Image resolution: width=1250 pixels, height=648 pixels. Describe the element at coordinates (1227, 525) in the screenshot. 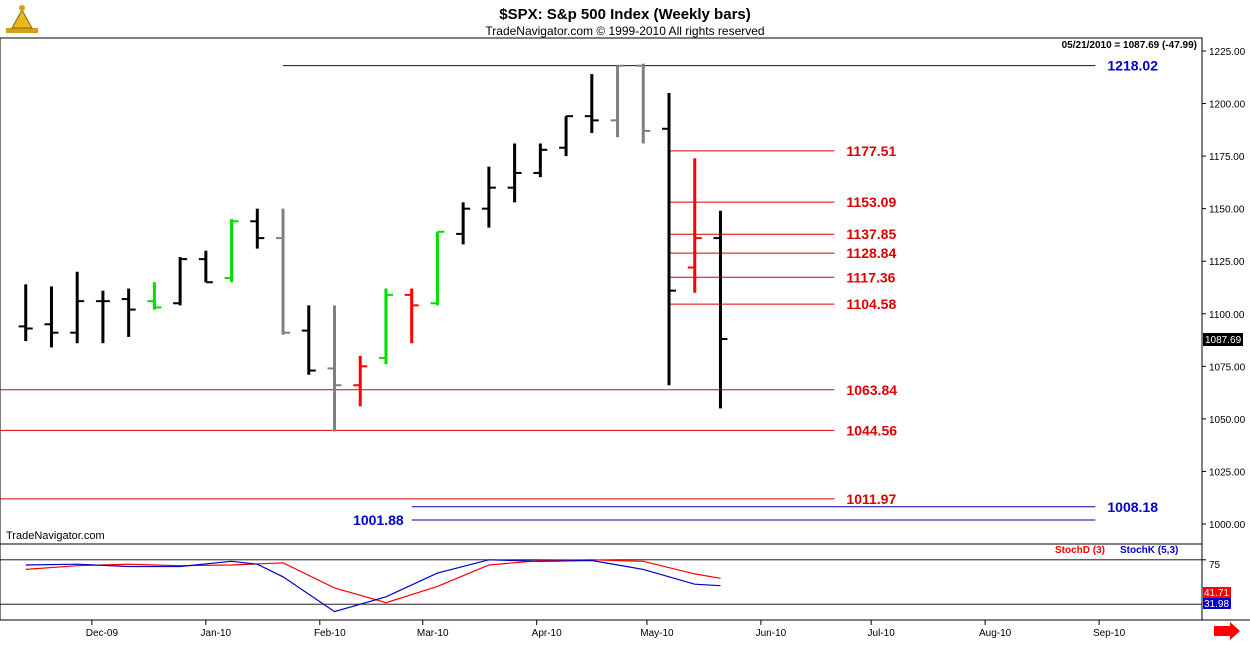

I see `y-tick-label: 1000.00` at that location.